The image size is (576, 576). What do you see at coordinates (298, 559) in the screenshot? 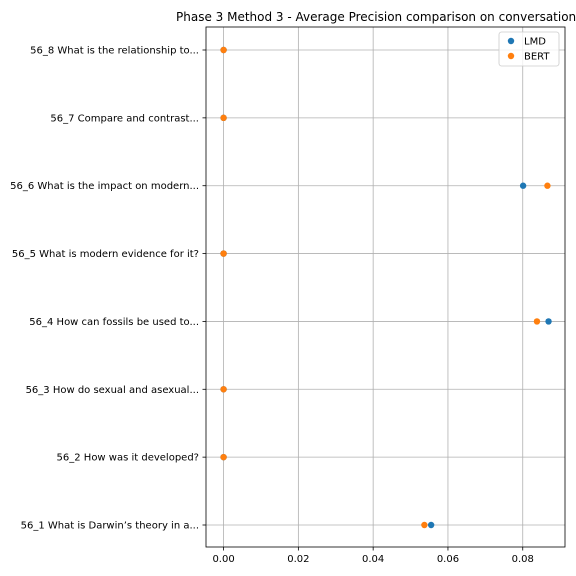
I see `x-tick-label: 0.02` at bounding box center [298, 559].